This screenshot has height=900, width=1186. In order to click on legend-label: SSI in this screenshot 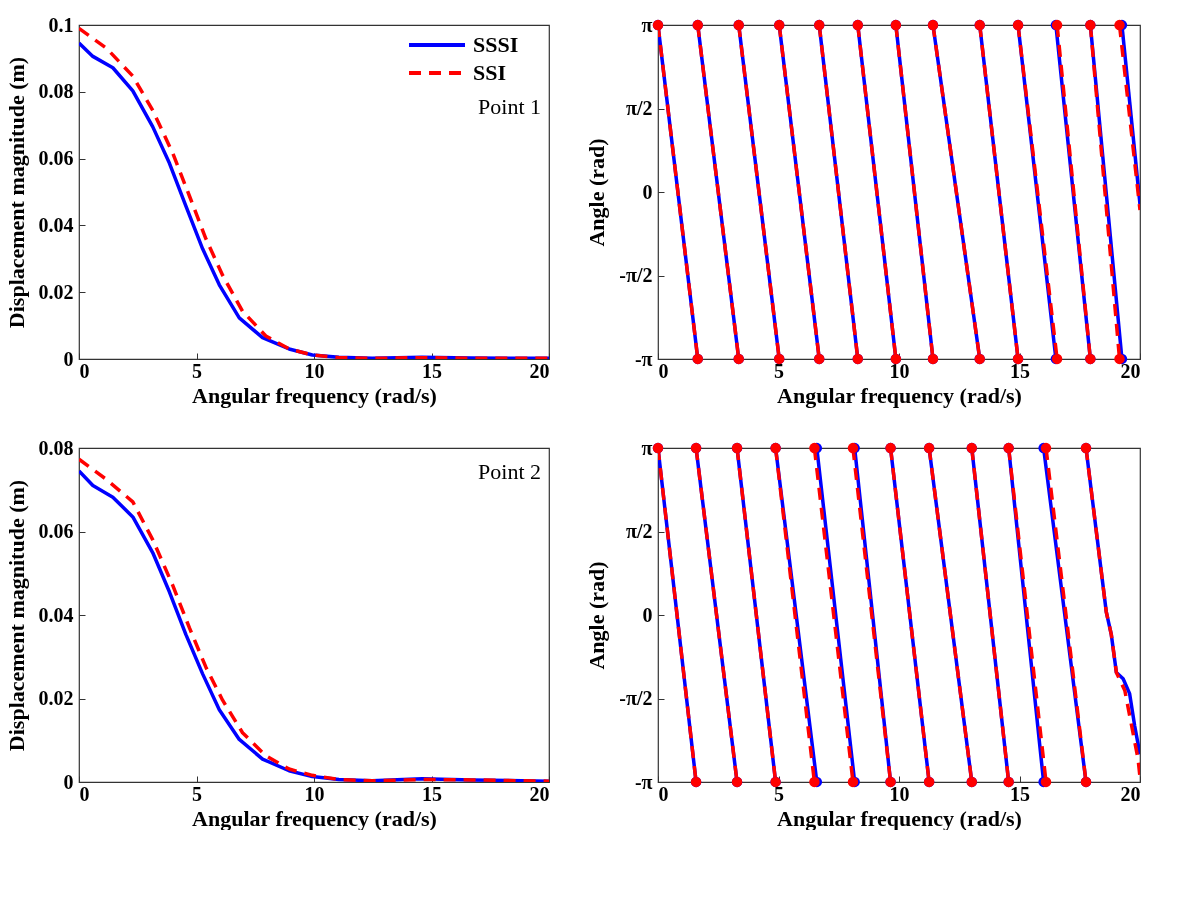, I will do `click(490, 72)`.